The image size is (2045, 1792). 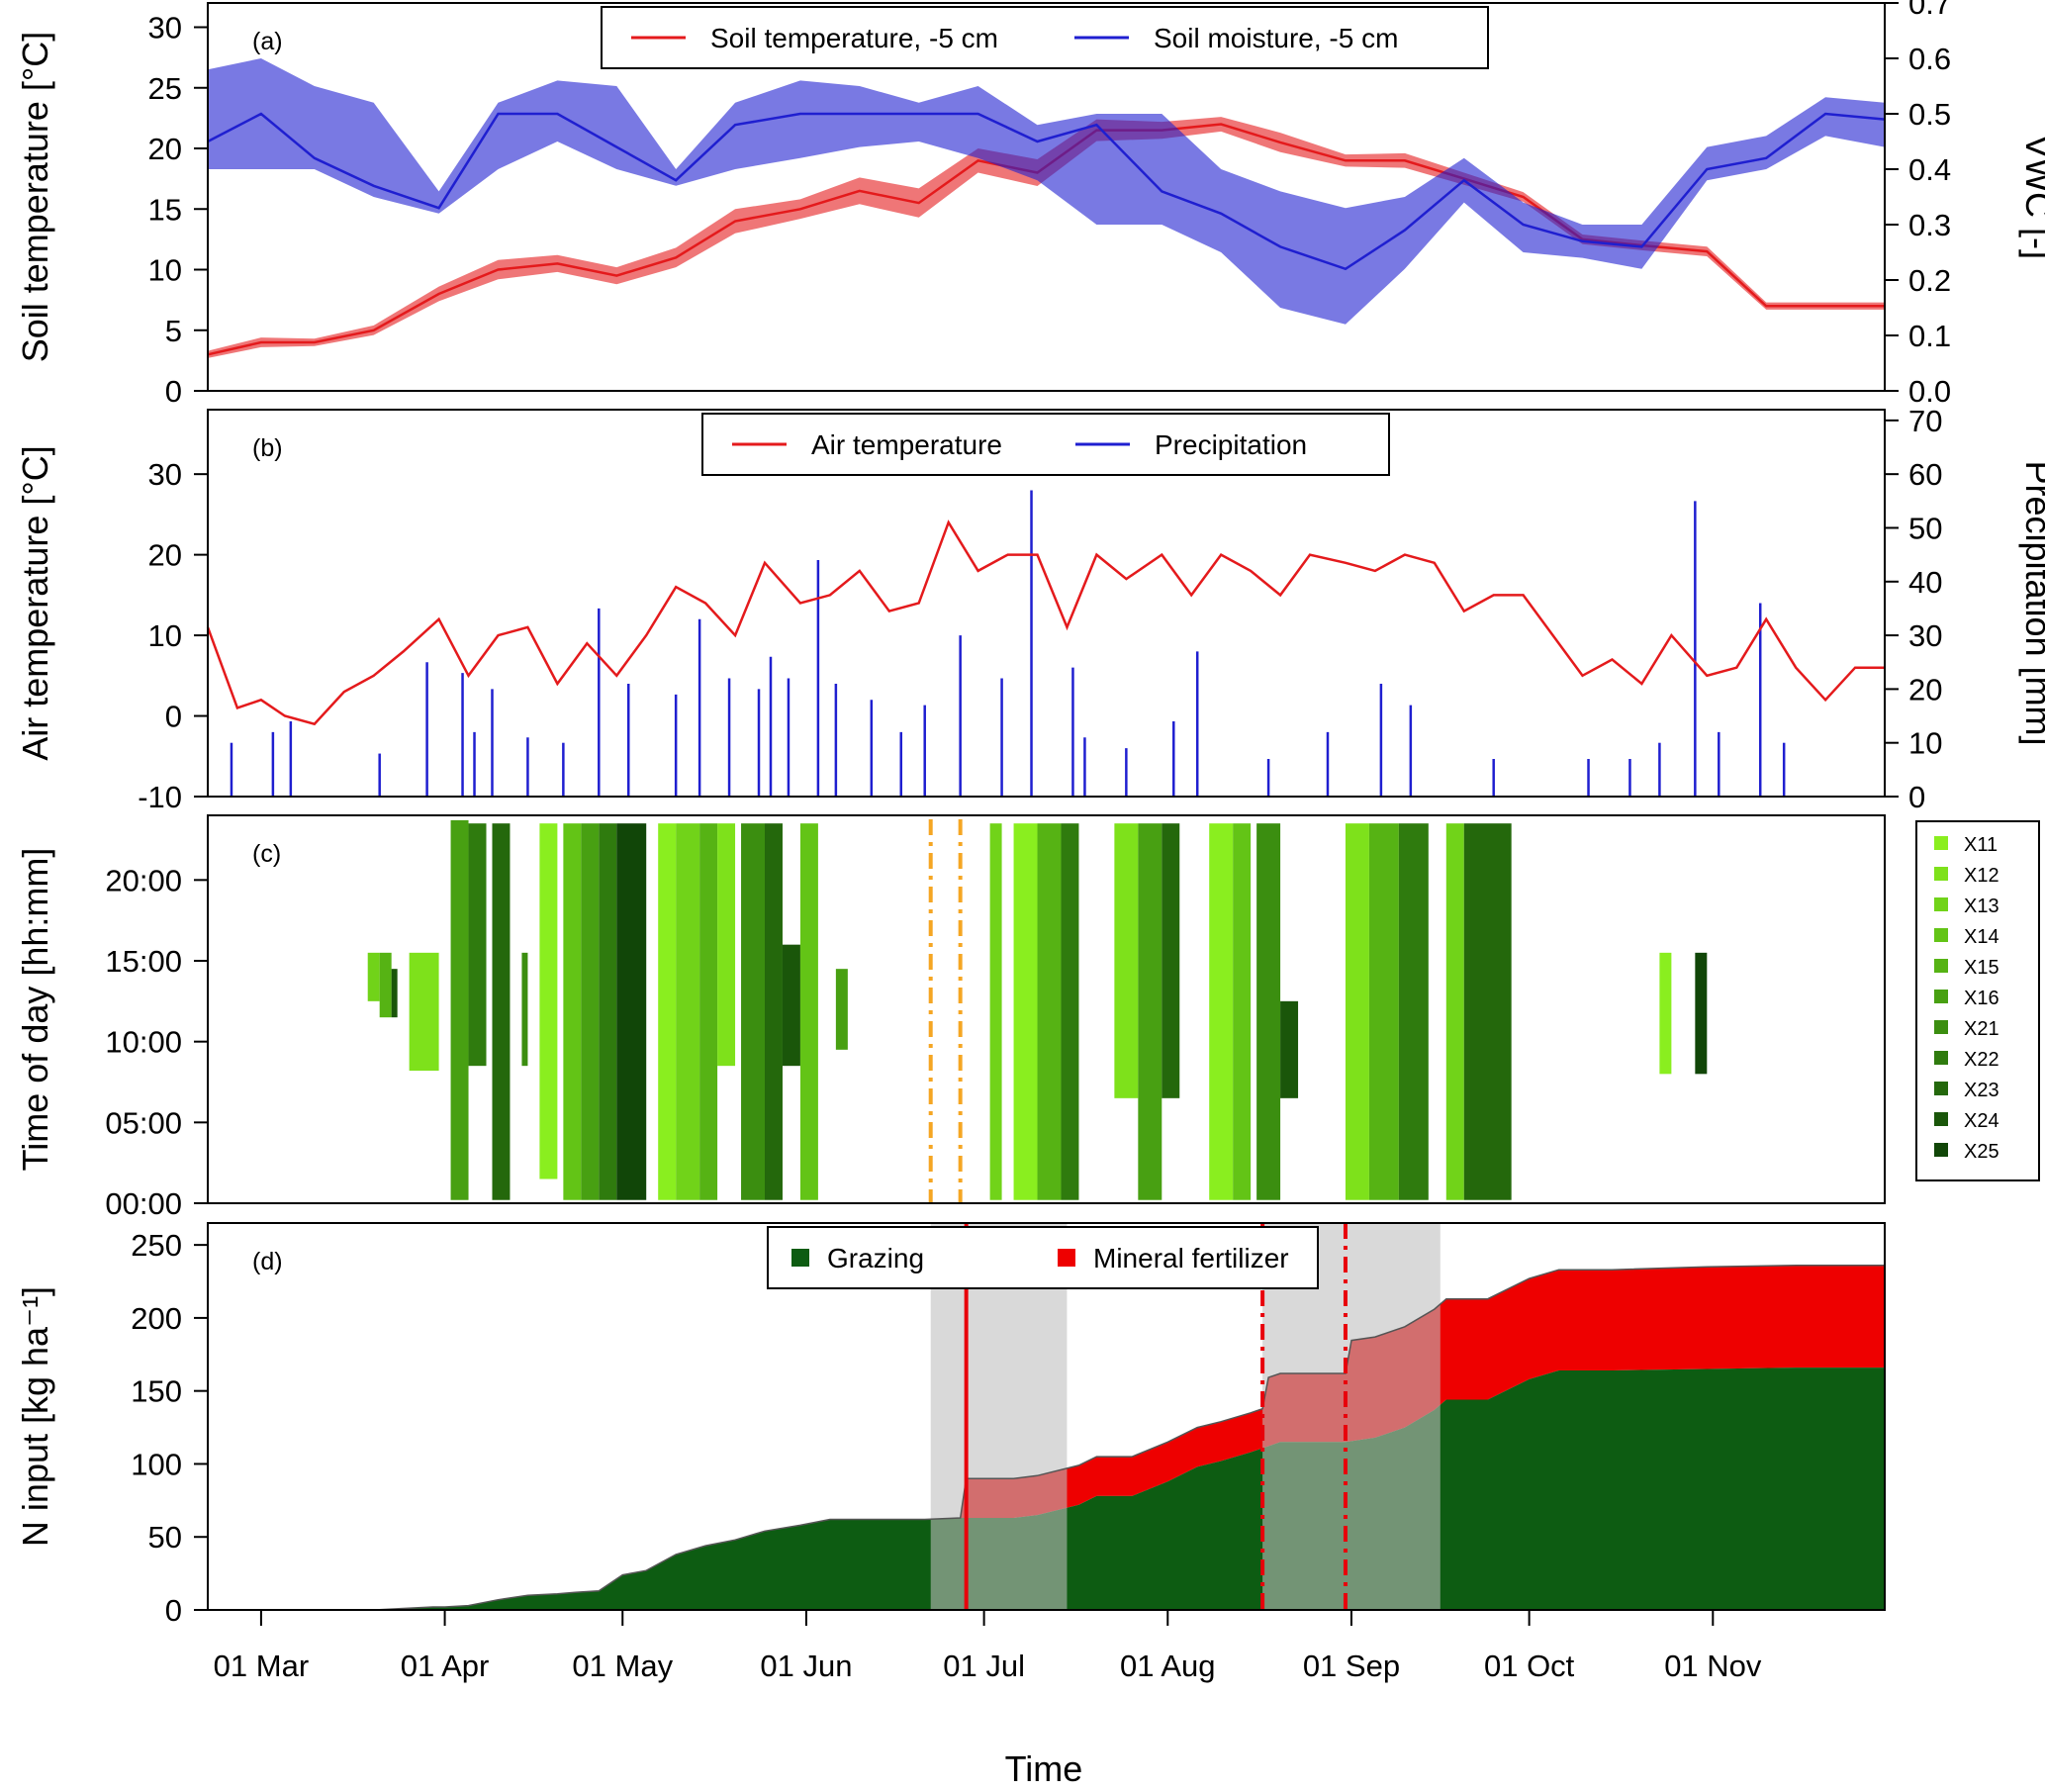 What do you see at coordinates (165, 555) in the screenshot?
I see `y-tick-label: 20` at bounding box center [165, 555].